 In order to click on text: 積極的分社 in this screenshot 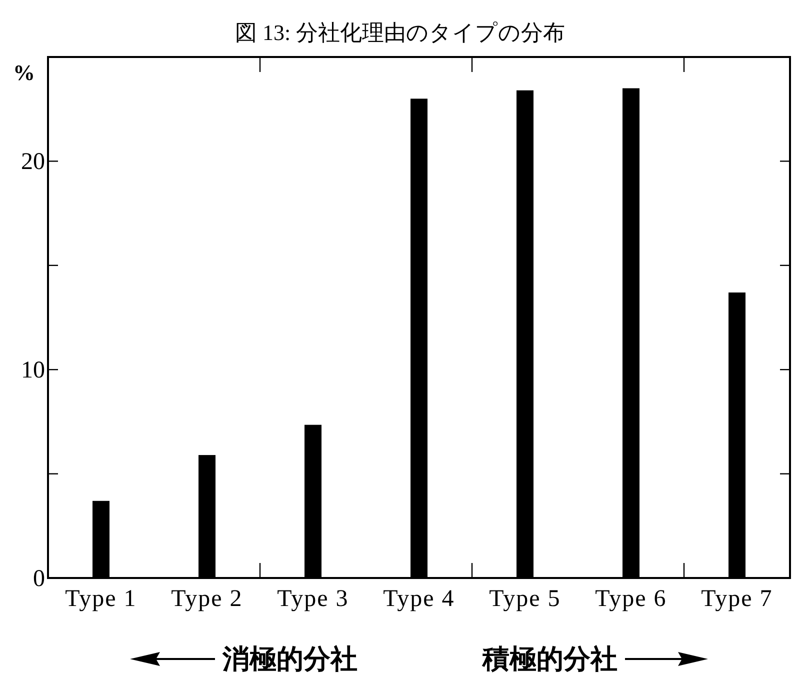, I will do `click(550, 659)`.